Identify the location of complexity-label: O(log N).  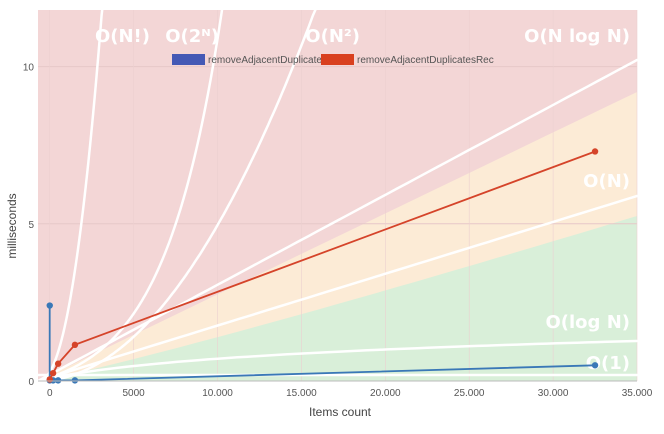
(587, 322).